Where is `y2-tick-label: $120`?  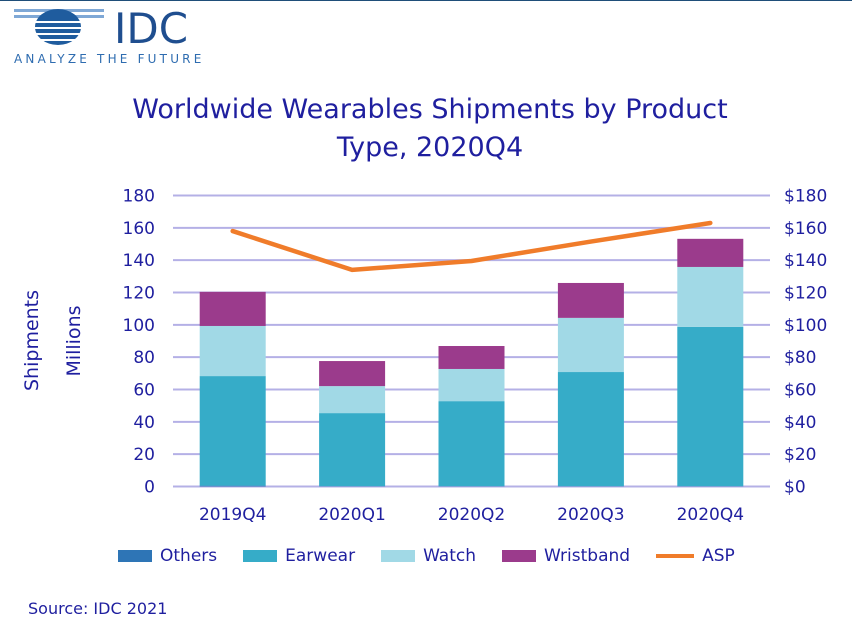
y2-tick-label: $120 is located at coordinates (805, 294).